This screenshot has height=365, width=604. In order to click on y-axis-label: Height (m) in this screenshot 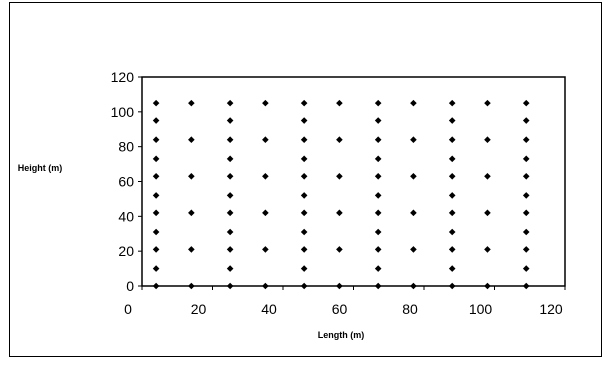, I will do `click(40, 168)`.